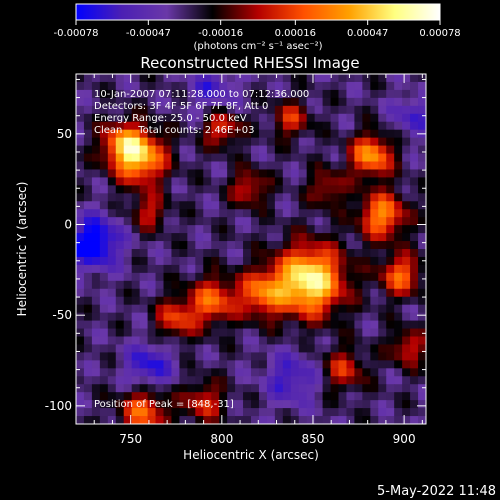 Image resolution: width=500 pixels, height=500 pixels. Describe the element at coordinates (295, 33) in the screenshot. I see `colorbar-tick-label: 0.00016` at that location.